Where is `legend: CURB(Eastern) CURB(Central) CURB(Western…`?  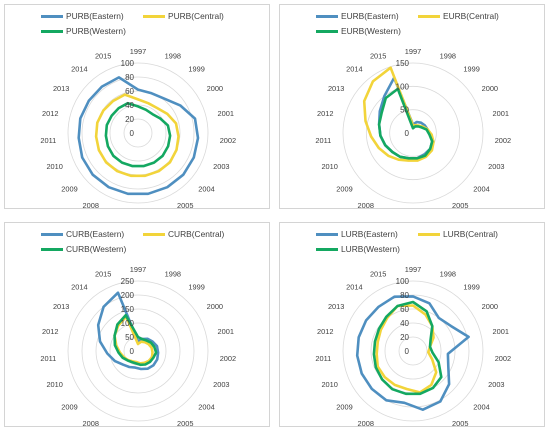
legend: CURB(Eastern) CURB(Central) CURB(Western… is located at coordinates (137, 243).